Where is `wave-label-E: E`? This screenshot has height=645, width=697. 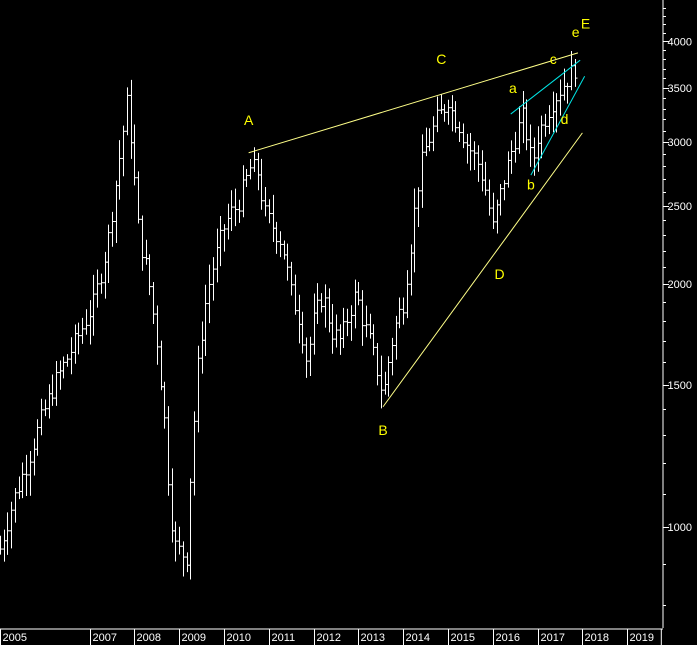 wave-label-E: E is located at coordinates (585, 23).